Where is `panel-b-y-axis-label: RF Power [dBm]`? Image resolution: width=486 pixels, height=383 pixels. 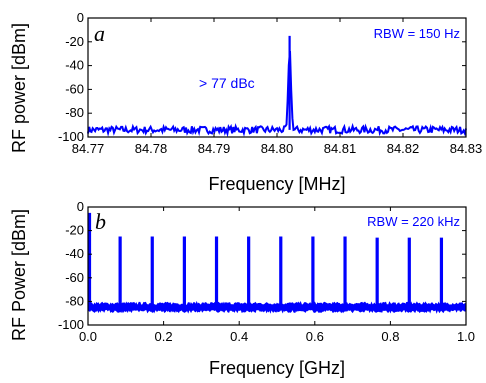
panel-b-y-axis-label: RF Power [dBm] is located at coordinates (19, 275).